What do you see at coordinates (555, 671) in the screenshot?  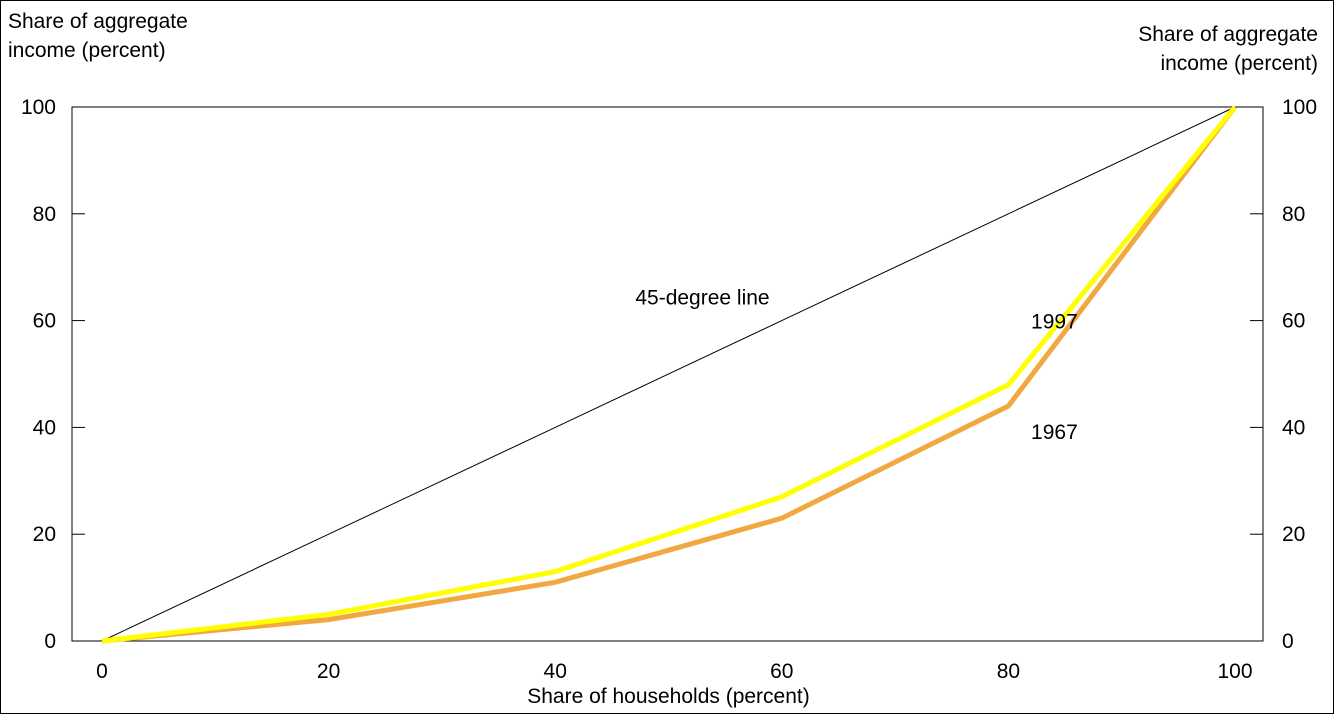 I see `x-tick-label-40: 40` at bounding box center [555, 671].